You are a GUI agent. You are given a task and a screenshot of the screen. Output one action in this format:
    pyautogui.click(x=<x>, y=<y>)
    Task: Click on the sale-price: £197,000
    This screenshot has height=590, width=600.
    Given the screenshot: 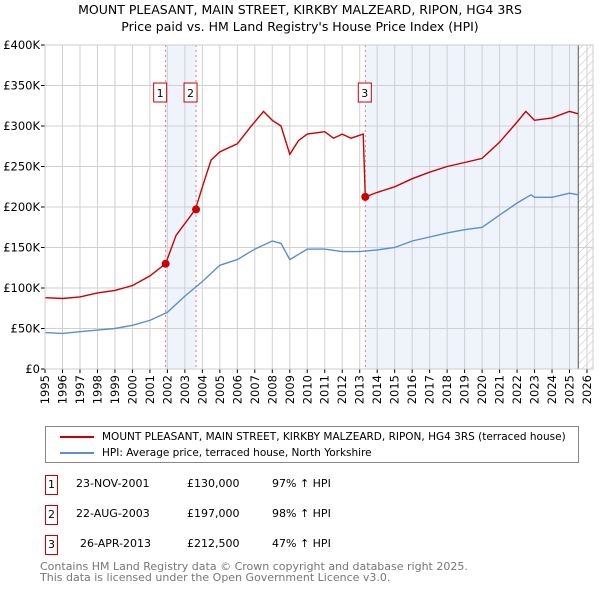 What is the action you would take?
    pyautogui.click(x=213, y=513)
    